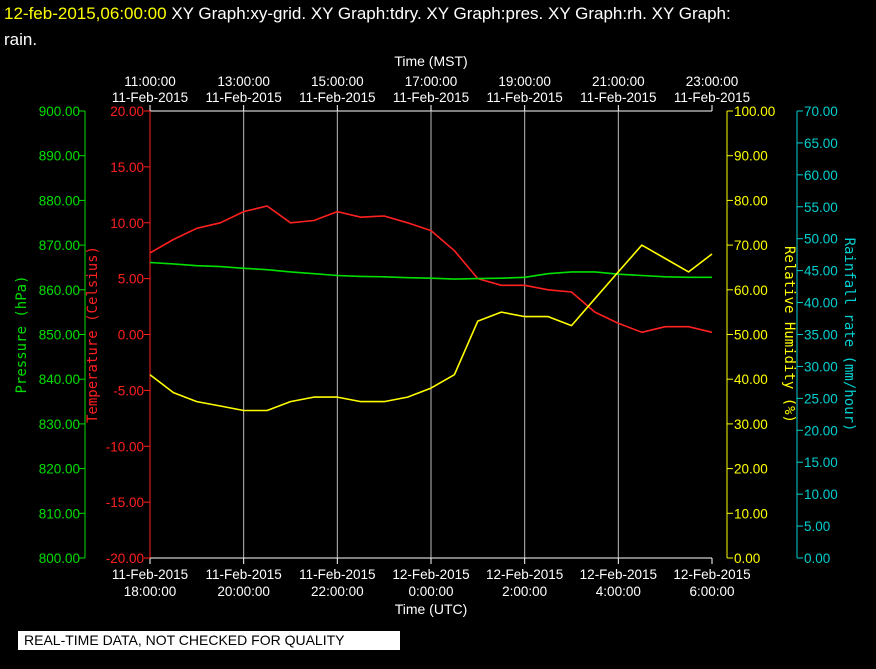 The height and width of the screenshot is (669, 876). I want to click on humidity-tick-label: 40.00, so click(751, 379).